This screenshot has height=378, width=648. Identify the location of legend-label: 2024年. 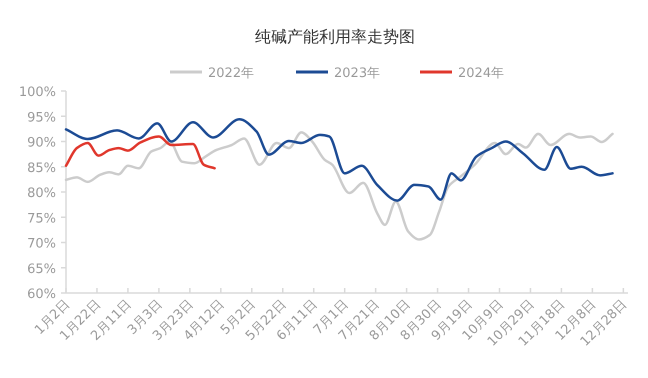
(481, 73).